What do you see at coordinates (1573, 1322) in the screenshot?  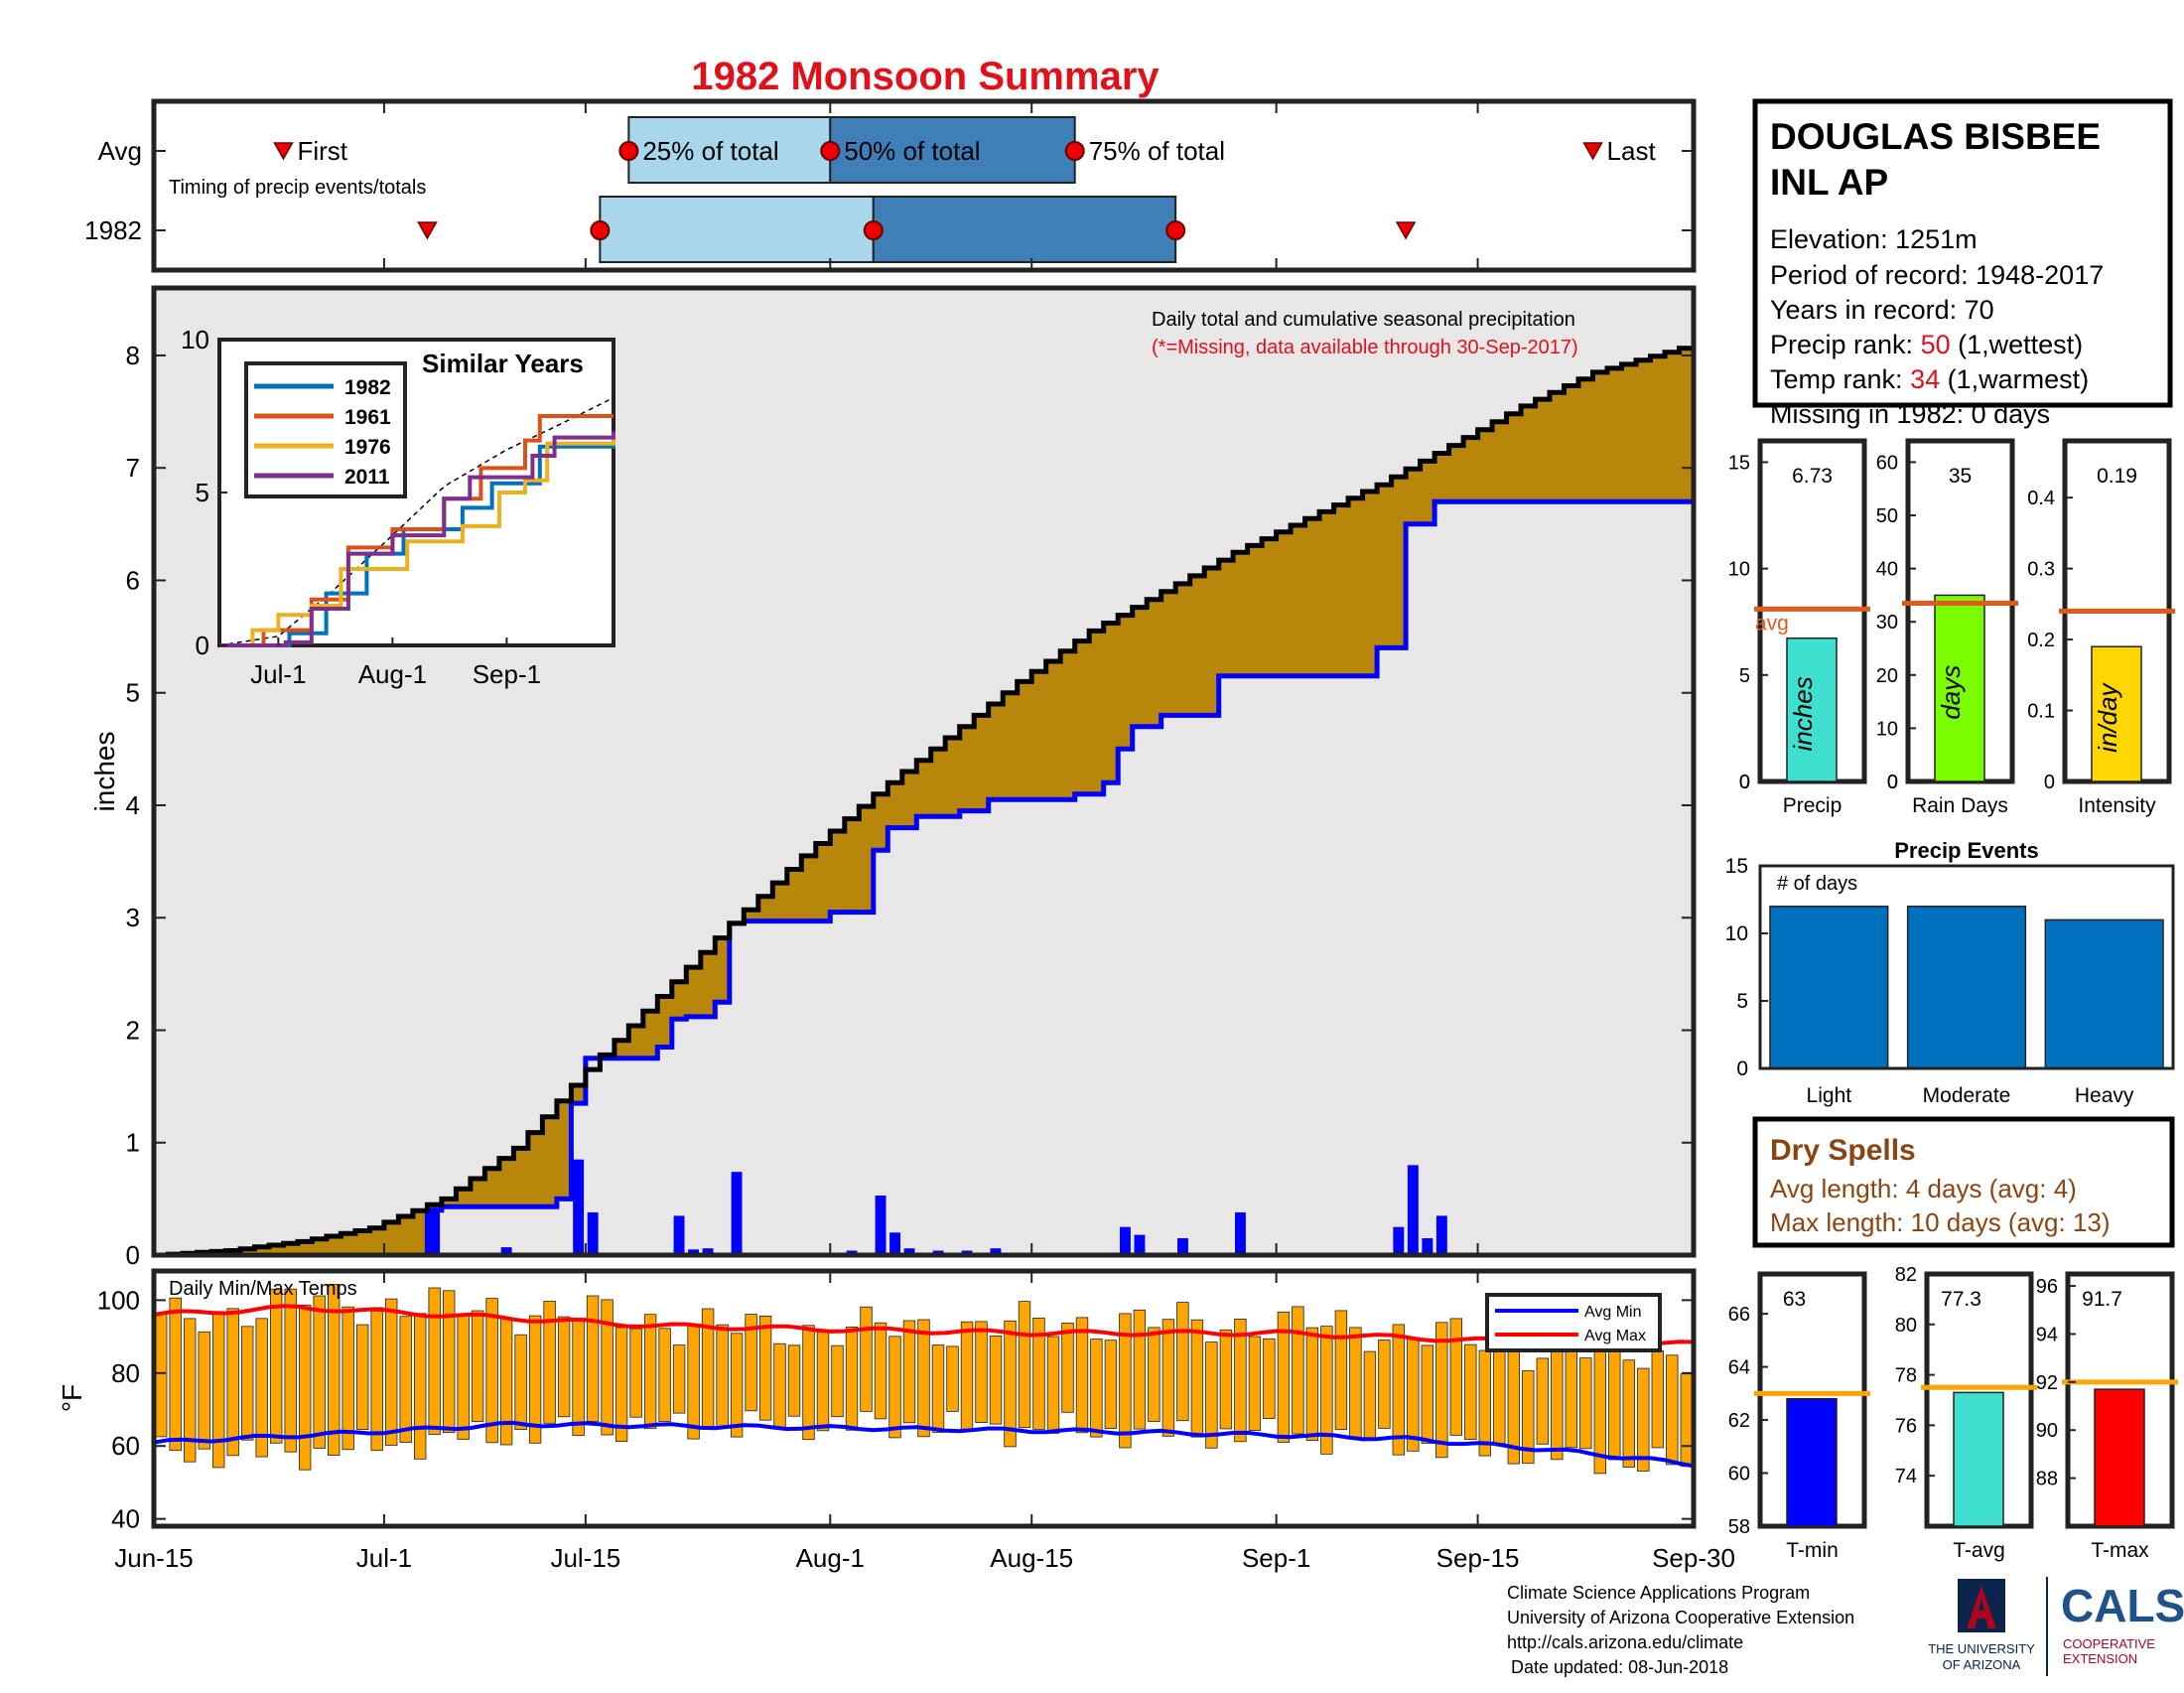 I see `temps-legend-frame` at bounding box center [1573, 1322].